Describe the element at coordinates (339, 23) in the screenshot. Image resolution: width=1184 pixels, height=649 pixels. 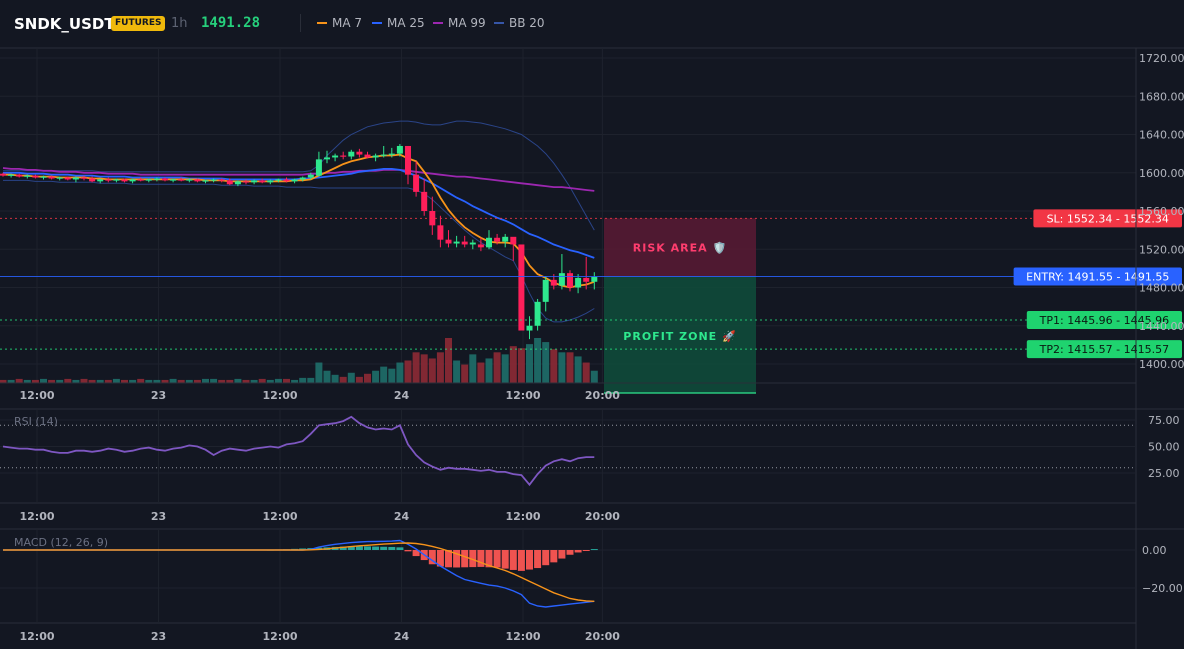
I see `legend-ma7: MA 7` at that location.